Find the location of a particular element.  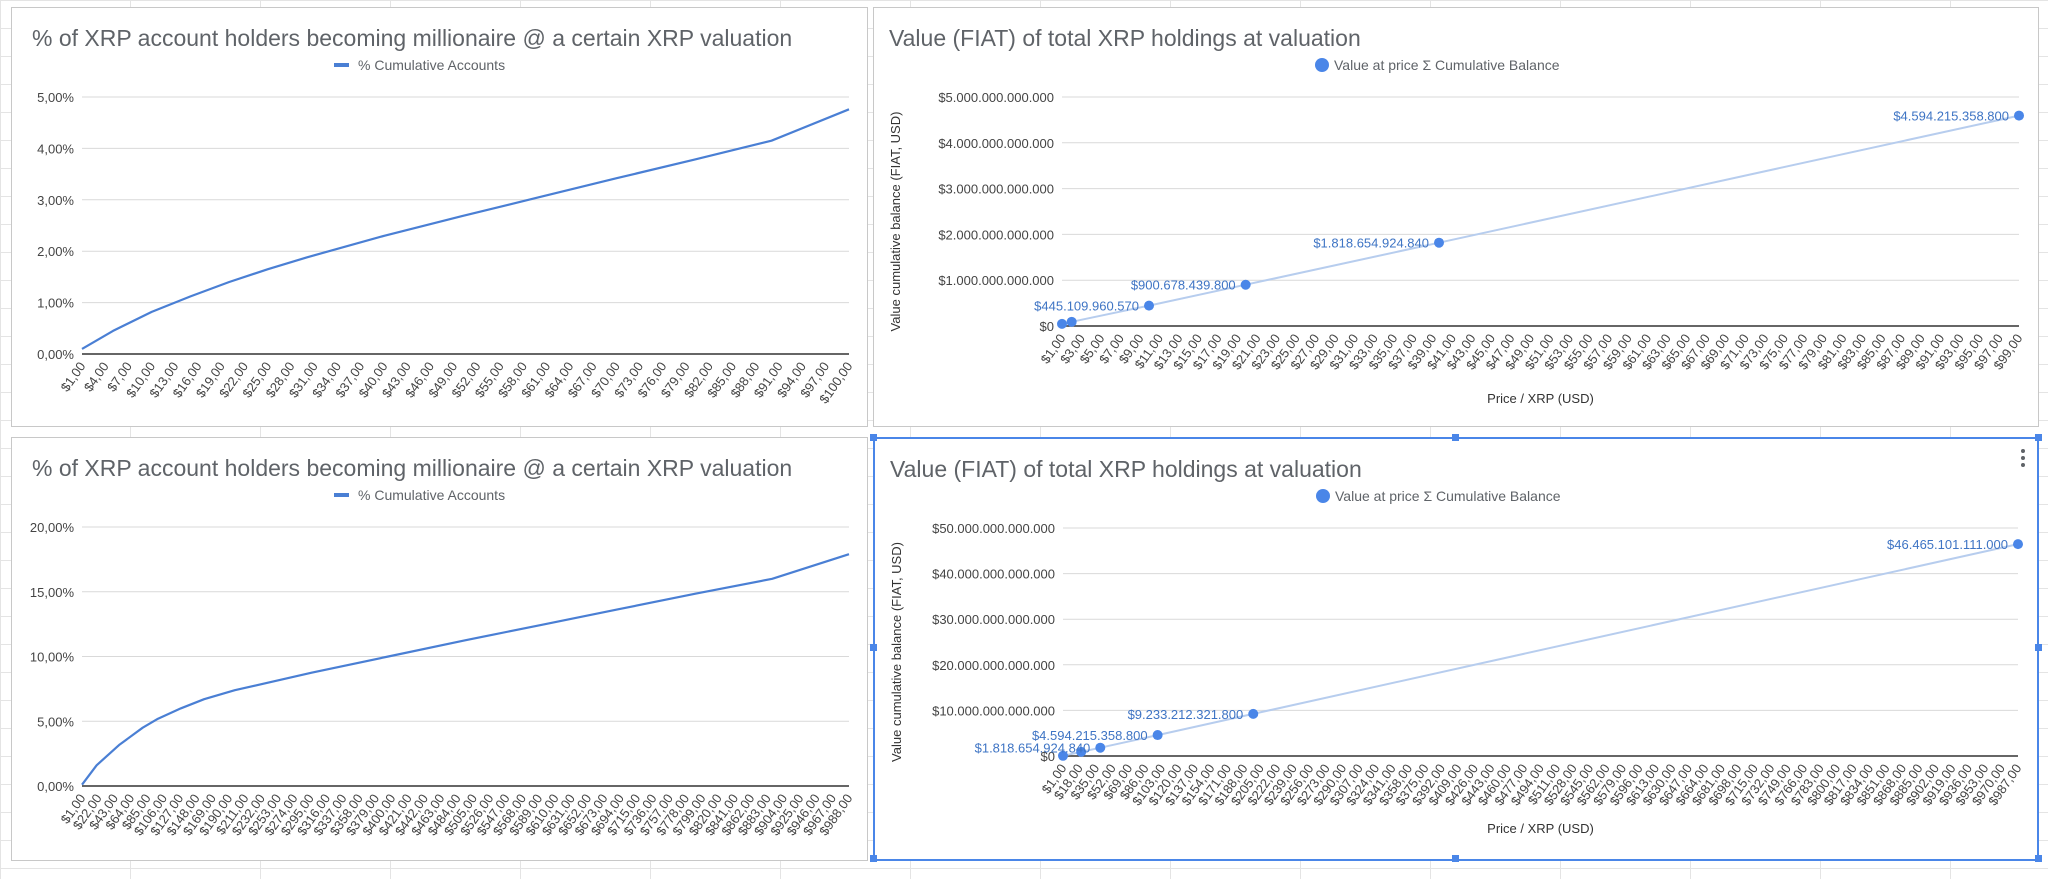

y-tick-label: $50.000.000.000.000 is located at coordinates (993, 528).